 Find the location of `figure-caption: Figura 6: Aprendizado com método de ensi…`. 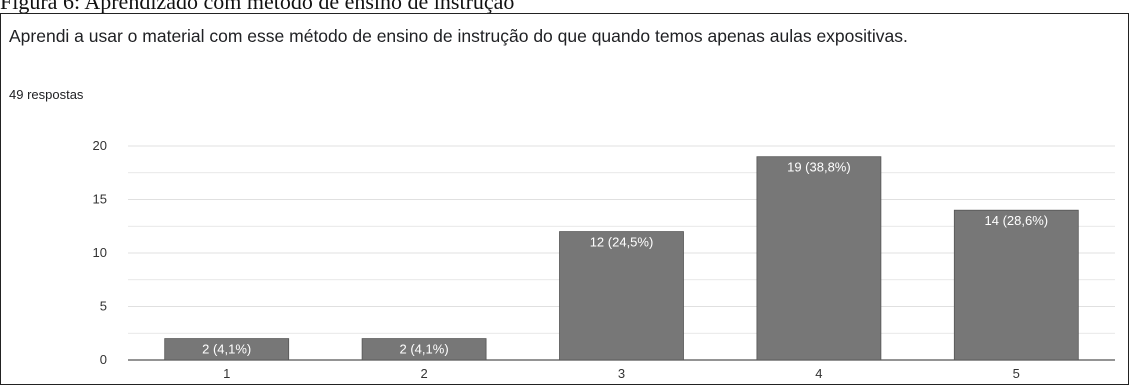

figure-caption: Figura 6: Aprendizado com método de ensi… is located at coordinates (257, 7).